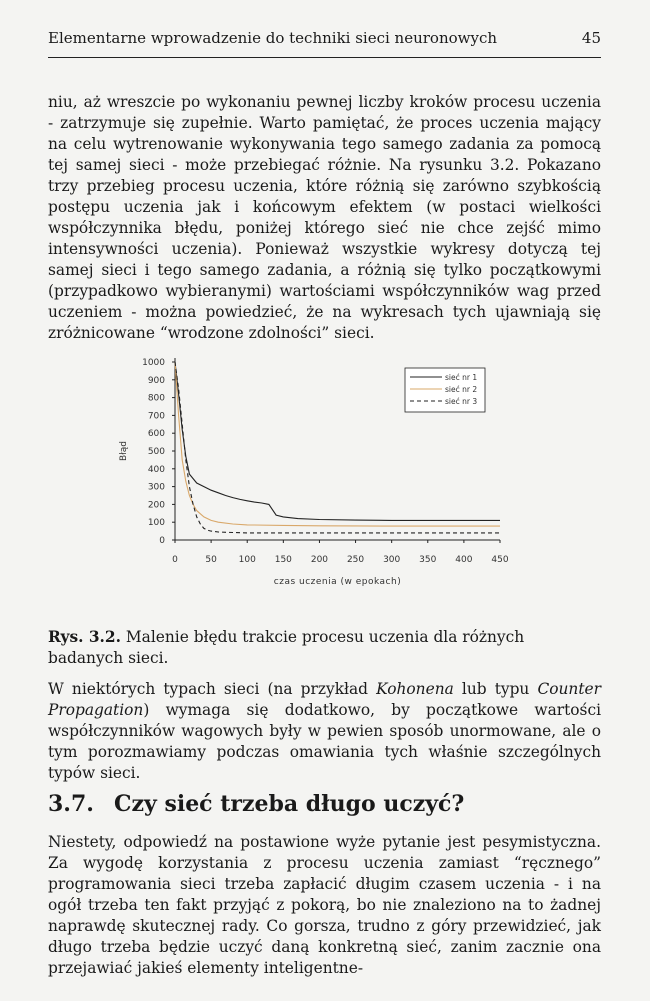 The width and height of the screenshot is (650, 1001). What do you see at coordinates (591, 38) in the screenshot?
I see `page-number: 45` at bounding box center [591, 38].